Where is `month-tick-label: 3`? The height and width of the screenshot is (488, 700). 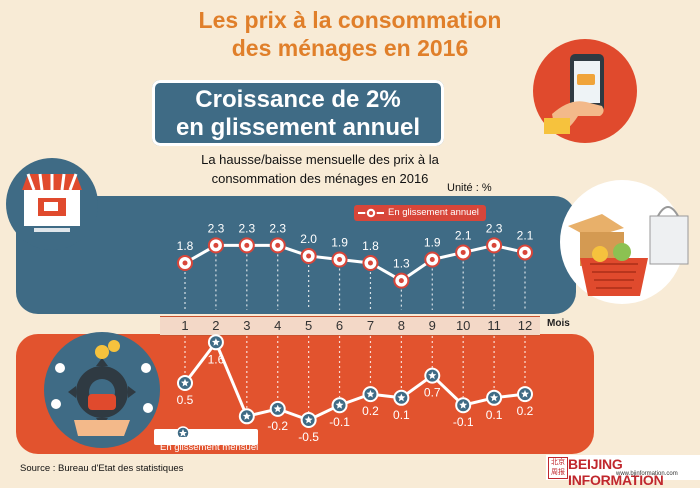
month-tick-label: 3 is located at coordinates (246, 325).